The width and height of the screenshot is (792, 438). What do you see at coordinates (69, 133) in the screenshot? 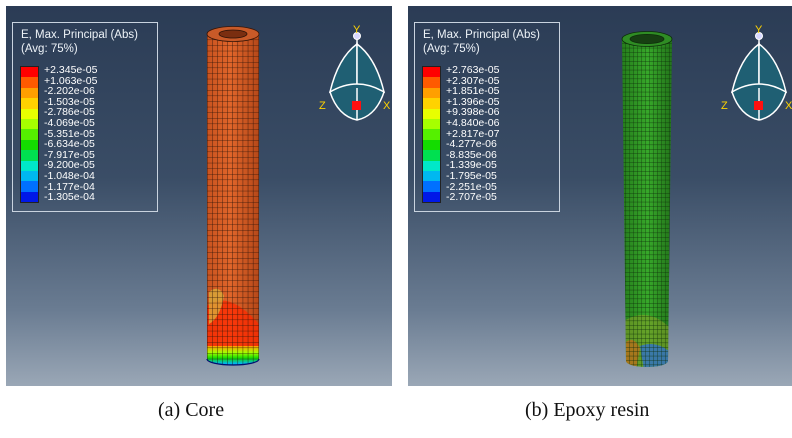
I see `legend-value: -5.351e-05` at bounding box center [69, 133].